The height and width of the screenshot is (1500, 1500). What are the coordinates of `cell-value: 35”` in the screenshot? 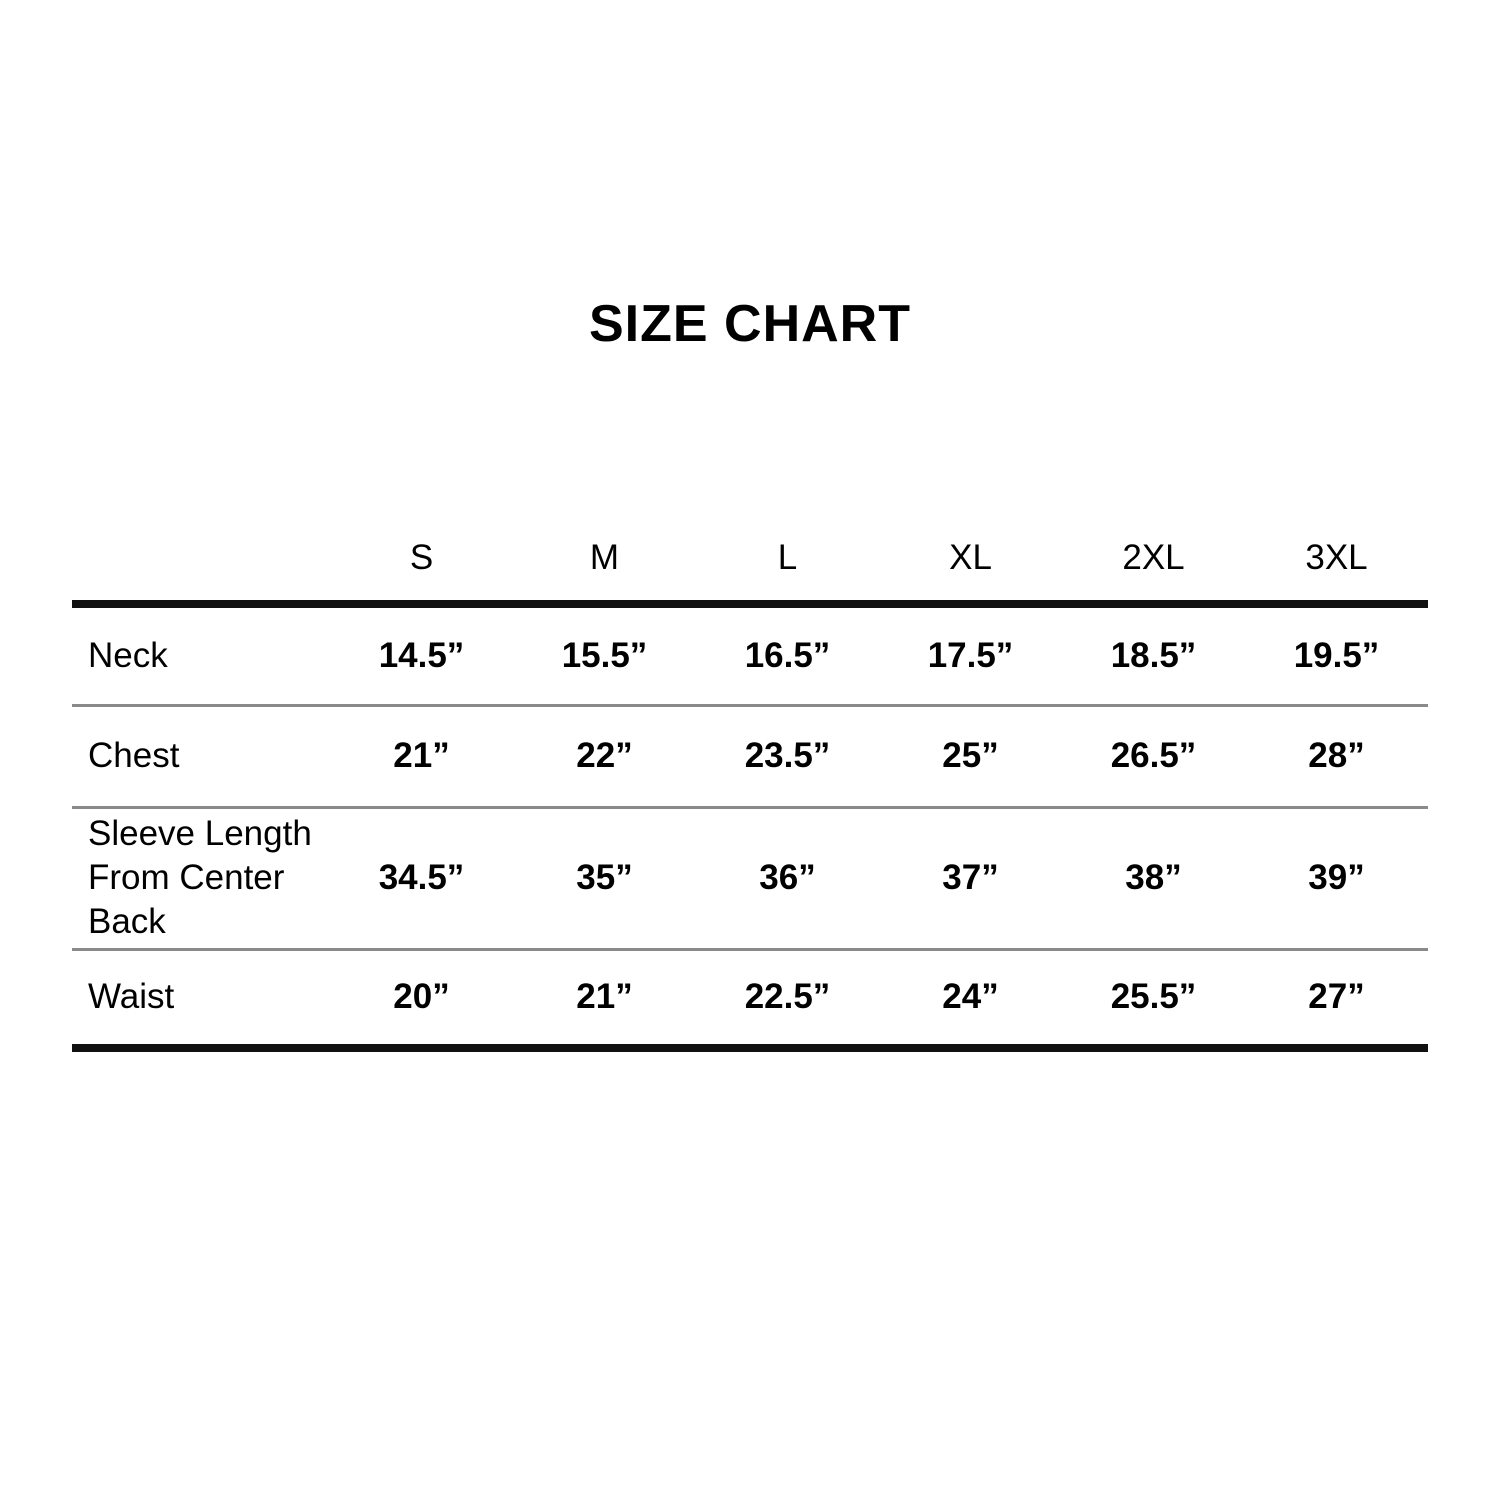 It's located at (604, 879).